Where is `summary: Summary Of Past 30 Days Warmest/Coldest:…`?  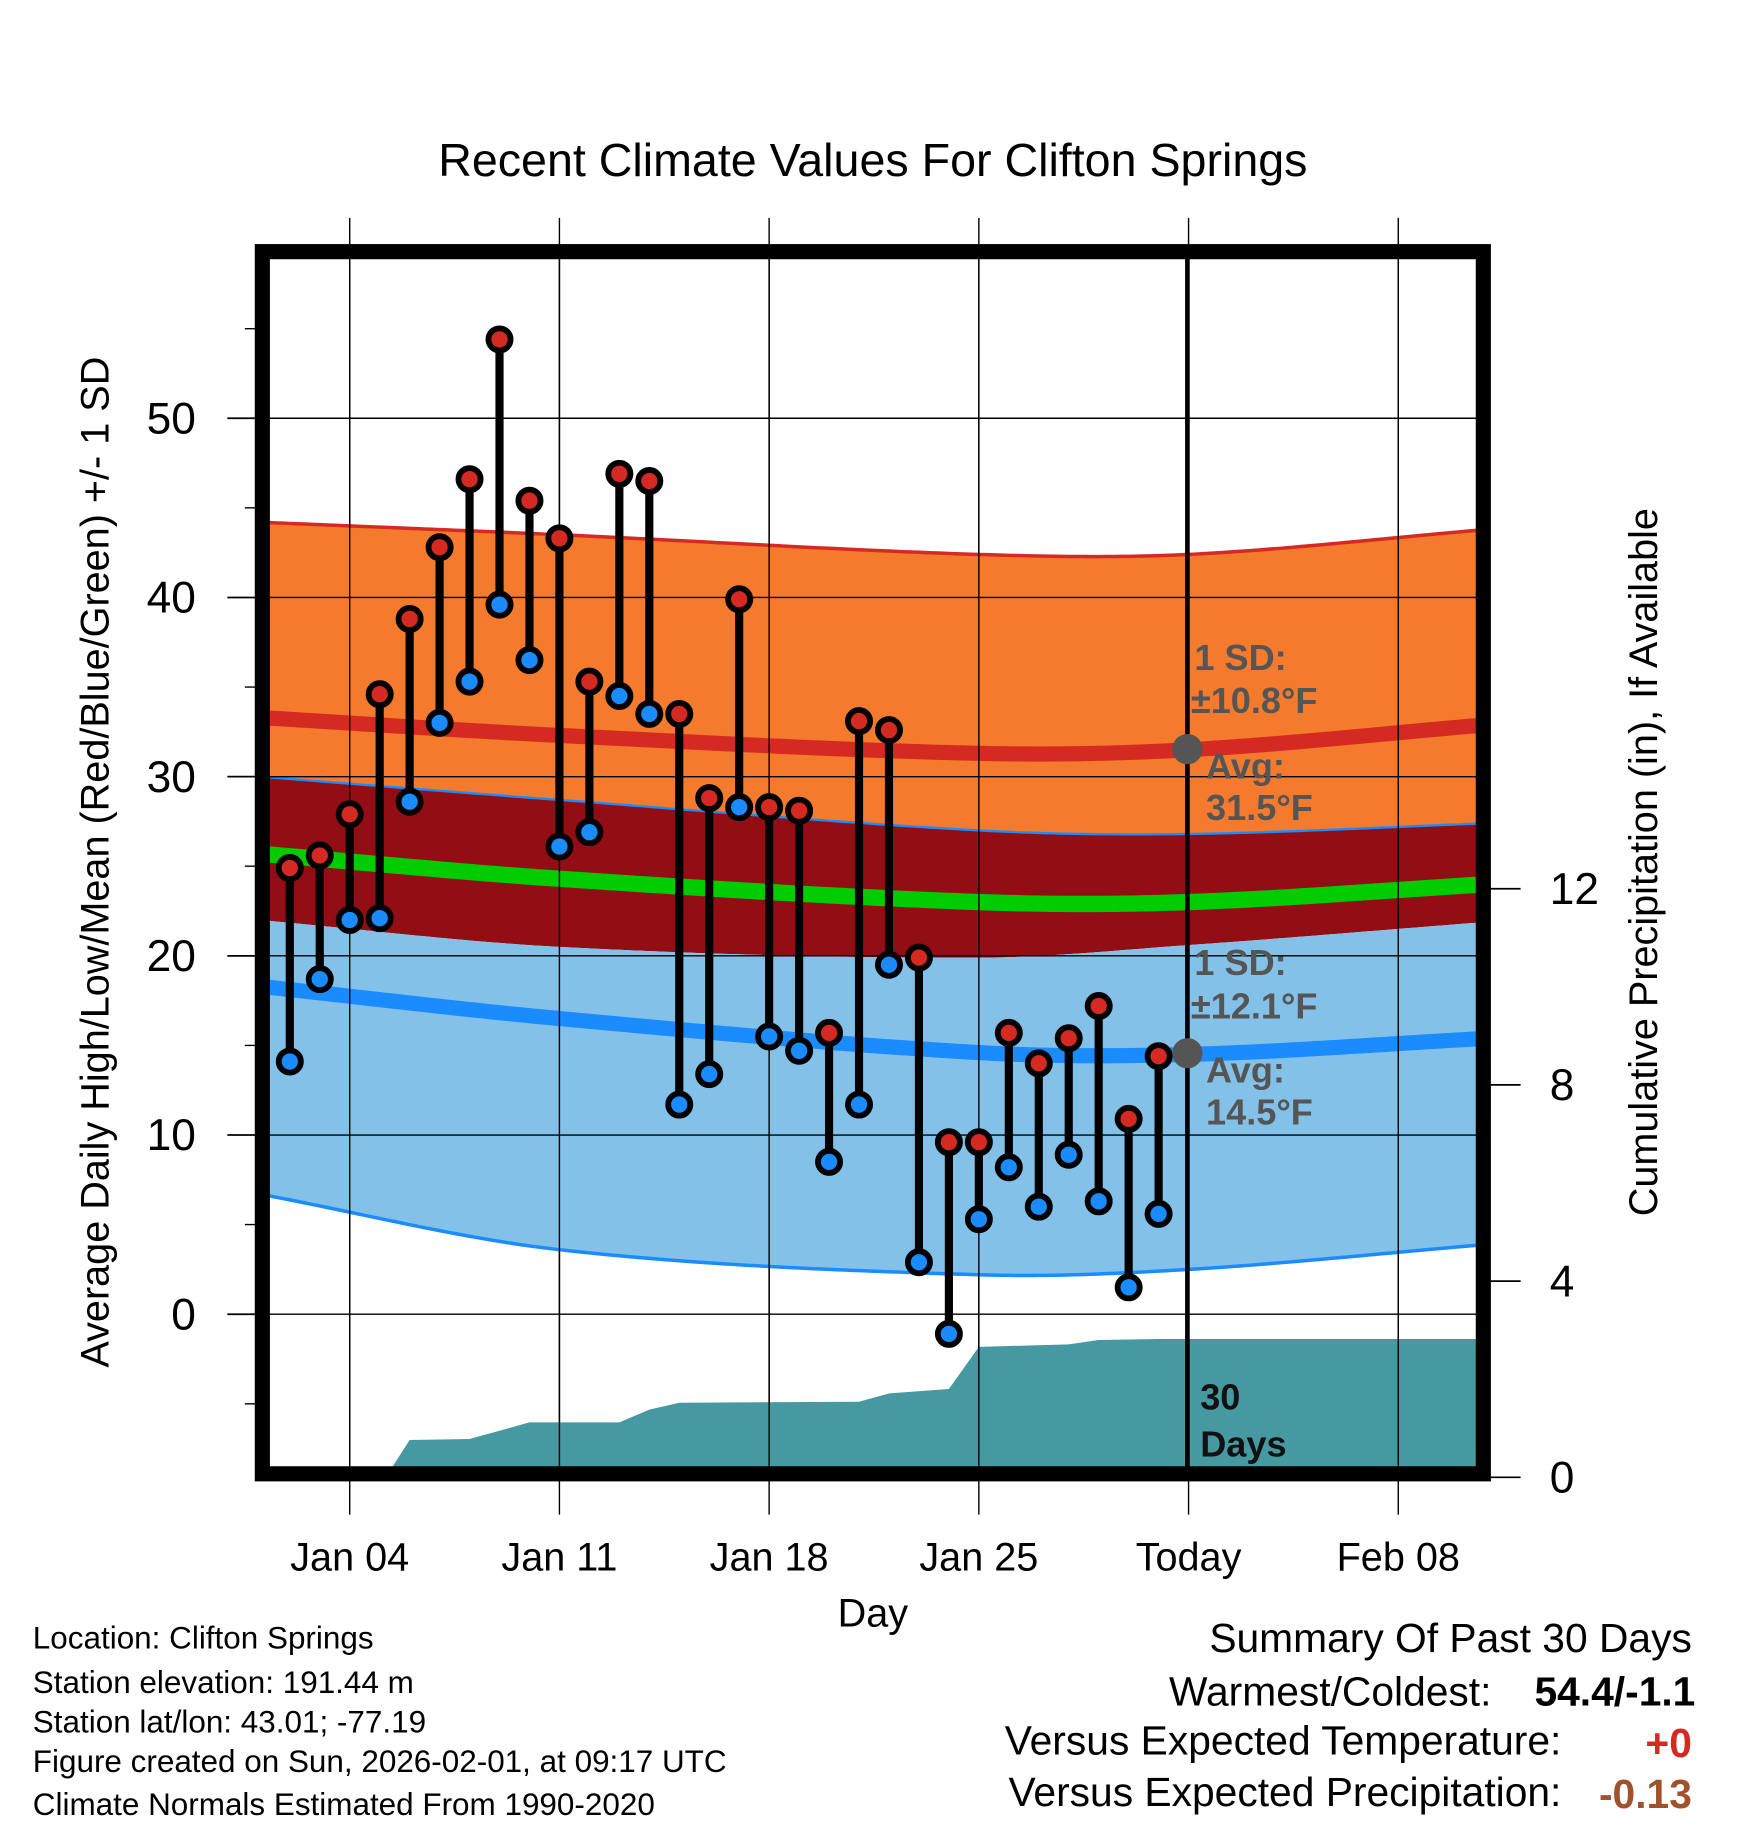 summary: Summary Of Past 30 Days Warmest/Coldest:… is located at coordinates (1350, 1716).